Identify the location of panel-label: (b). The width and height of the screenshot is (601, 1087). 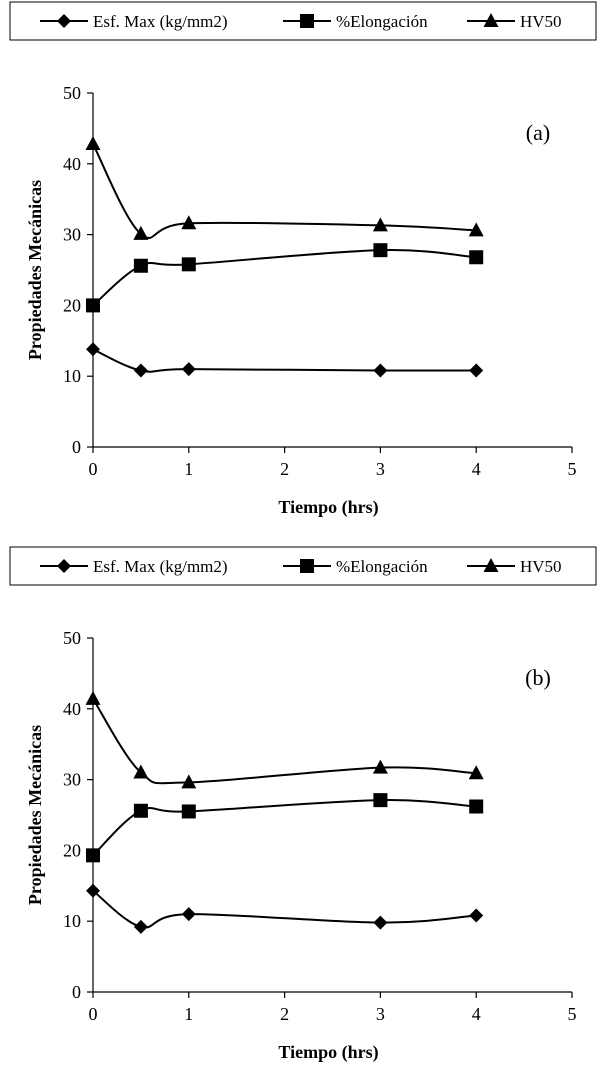
(538, 677).